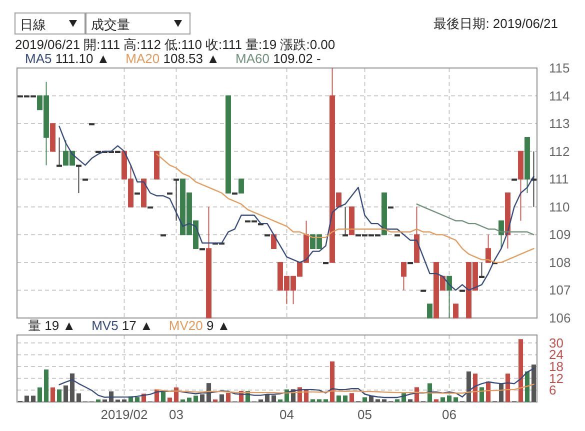 This screenshot has height=431, width=585. What do you see at coordinates (52, 325) in the screenshot?
I see `text: 量 19 ▲` at bounding box center [52, 325].